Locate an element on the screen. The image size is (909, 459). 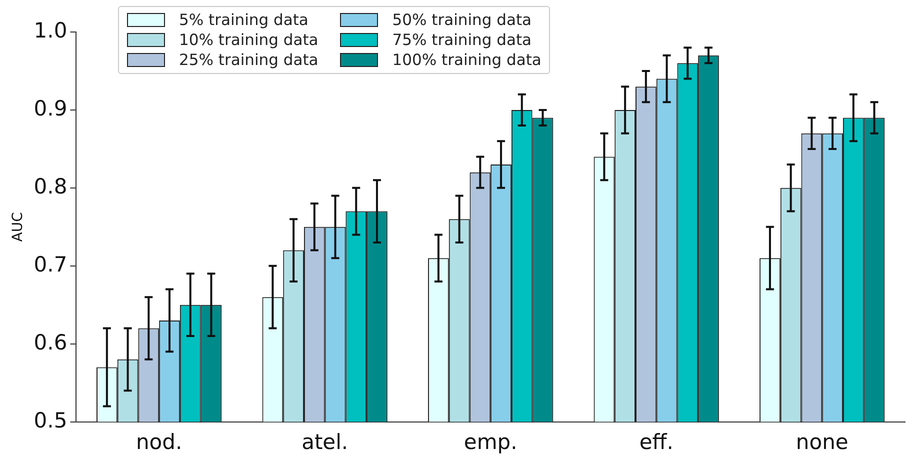
legend-label: 100% training data is located at coordinates (467, 60).